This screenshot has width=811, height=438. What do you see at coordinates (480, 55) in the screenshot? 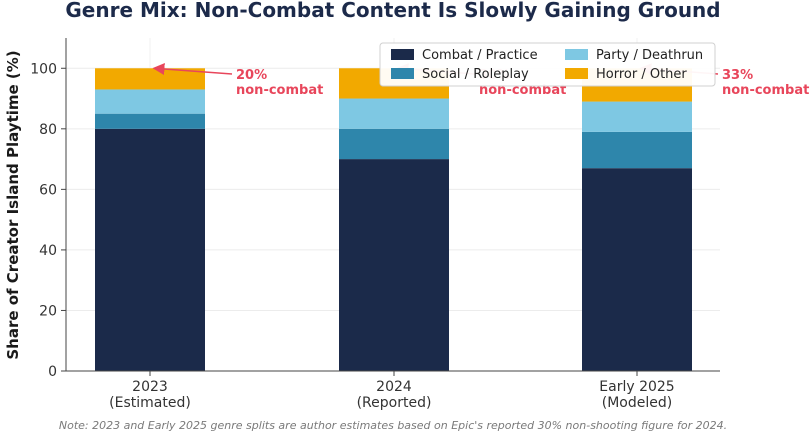
I see `legend-label: Combat / Practice` at bounding box center [480, 55].